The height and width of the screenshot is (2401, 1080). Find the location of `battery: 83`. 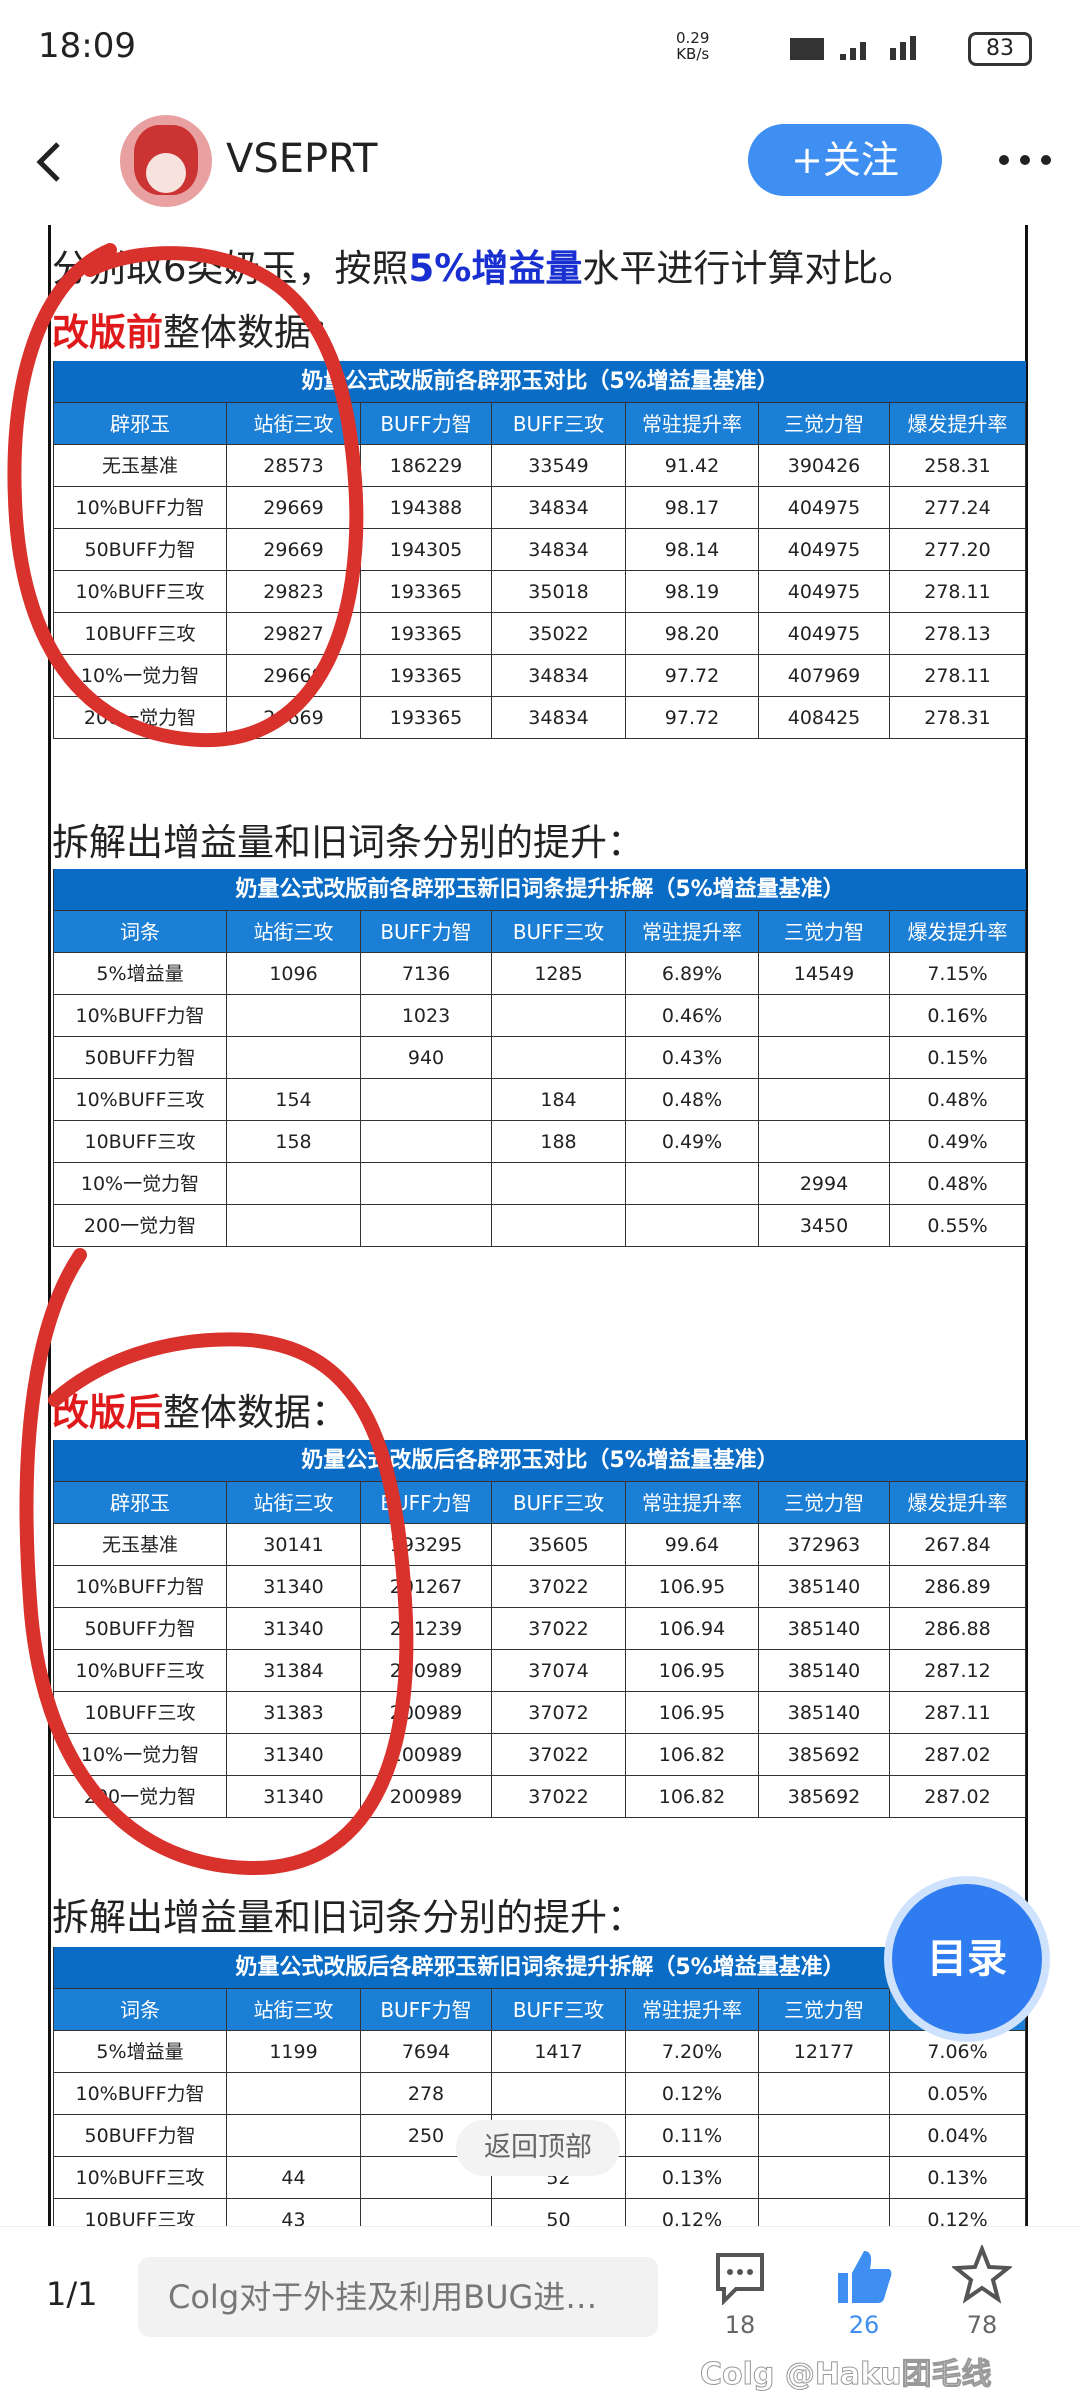

battery: 83 is located at coordinates (1000, 49).